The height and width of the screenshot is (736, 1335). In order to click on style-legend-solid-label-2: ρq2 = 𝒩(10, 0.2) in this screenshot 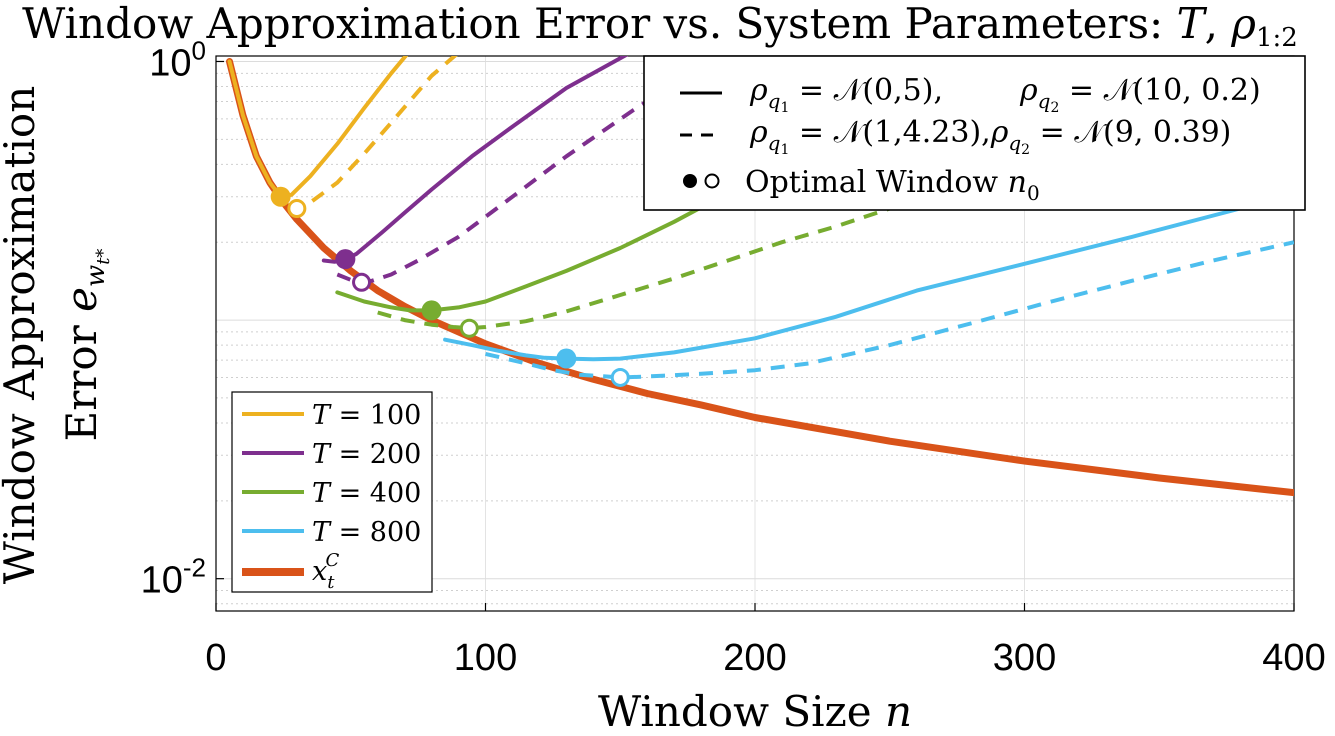, I will do `click(1140, 94)`.